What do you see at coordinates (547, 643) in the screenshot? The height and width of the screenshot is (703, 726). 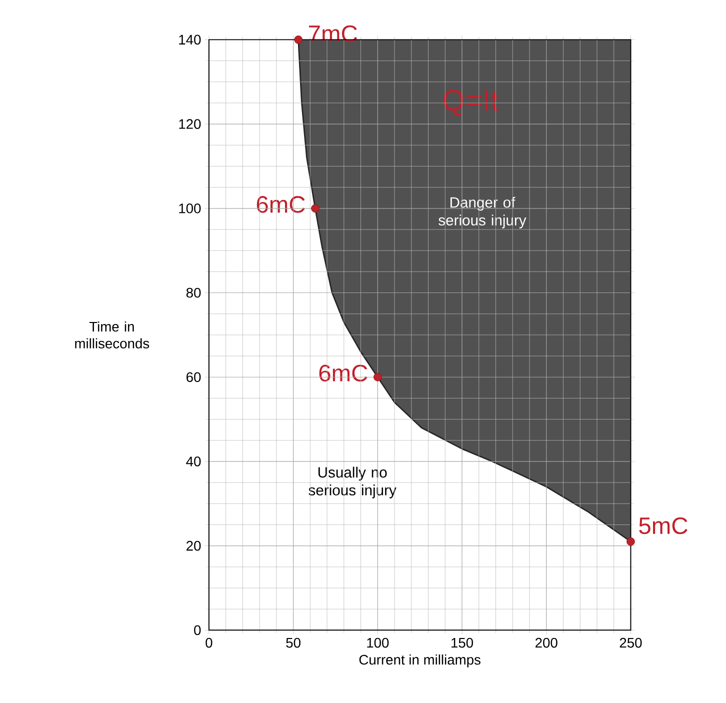 I see `x-tick-label: 200` at bounding box center [547, 643].